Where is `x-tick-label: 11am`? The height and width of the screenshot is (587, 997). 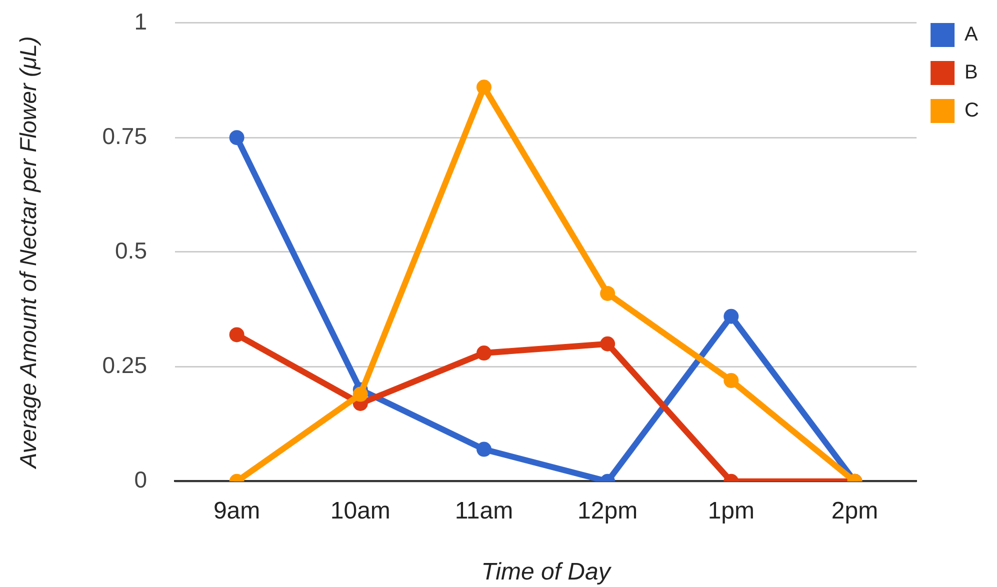 x-tick-label: 11am is located at coordinates (484, 510).